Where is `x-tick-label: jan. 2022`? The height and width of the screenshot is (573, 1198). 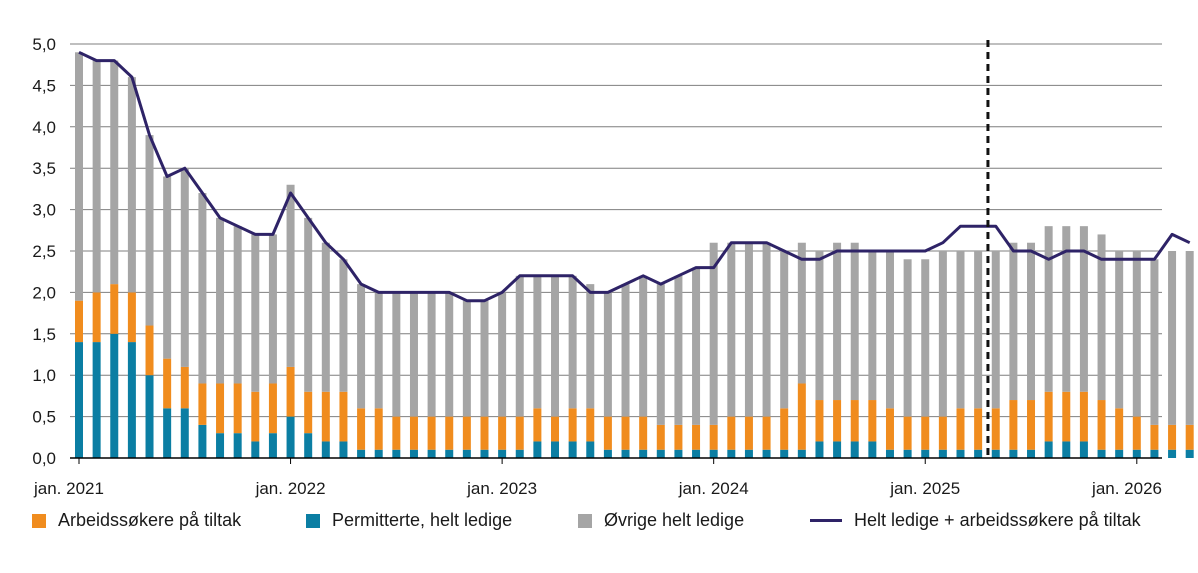 x-tick-label: jan. 2022 is located at coordinates (290, 488).